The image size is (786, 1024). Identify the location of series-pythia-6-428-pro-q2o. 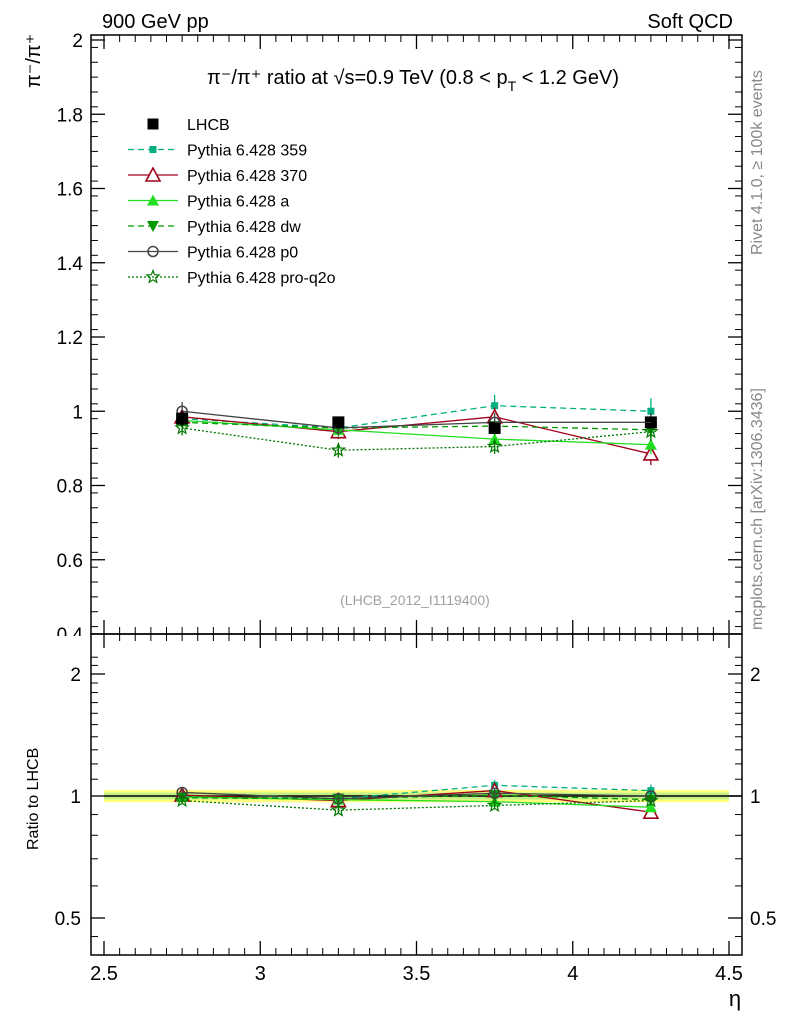
(416, 438).